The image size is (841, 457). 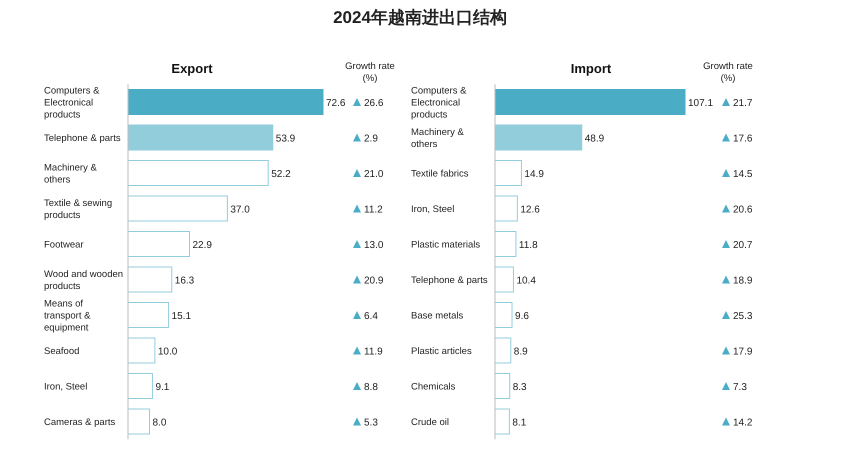 What do you see at coordinates (440, 174) in the screenshot?
I see `y-tick-label: Textile fabrics` at bounding box center [440, 174].